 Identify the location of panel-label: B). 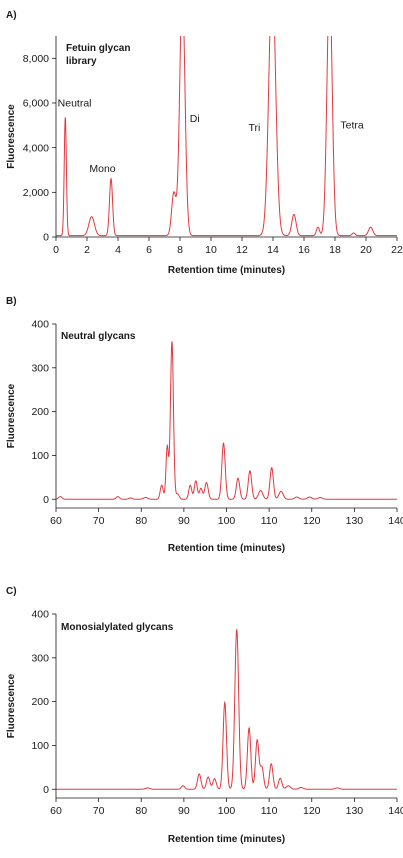
(11, 301).